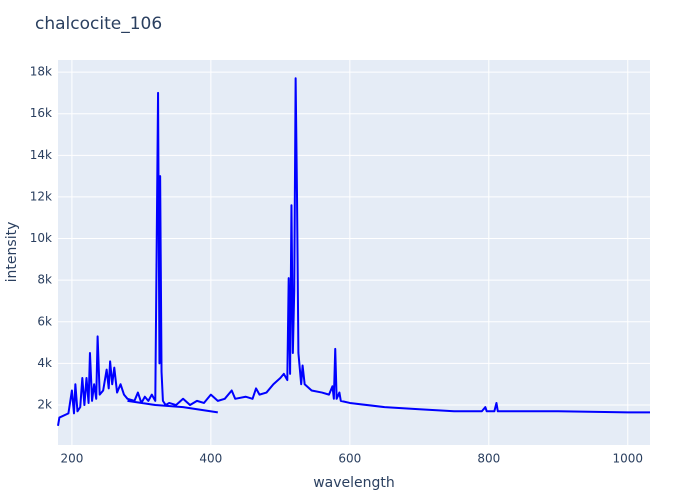 This screenshot has height=504, width=700. I want to click on y-tick-label: 10k, so click(41, 238).